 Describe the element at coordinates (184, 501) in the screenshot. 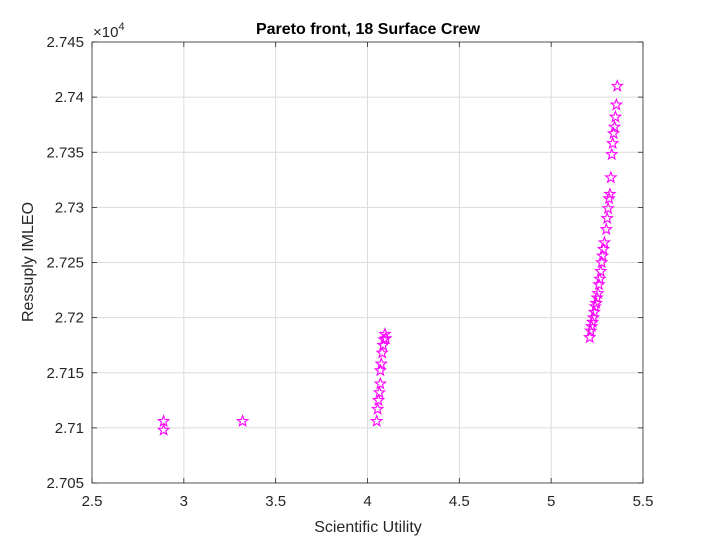

I see `x-tick-label: 3` at that location.